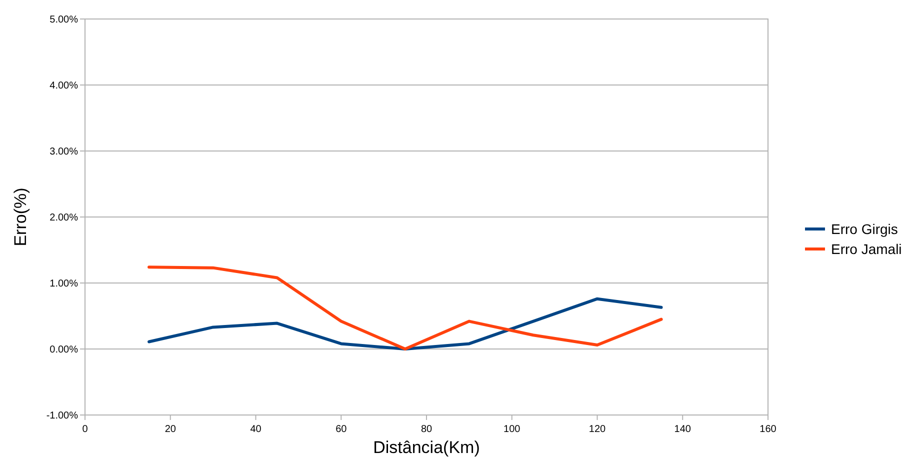  Describe the element at coordinates (683, 429) in the screenshot. I see `x-tick-label: 140` at that location.